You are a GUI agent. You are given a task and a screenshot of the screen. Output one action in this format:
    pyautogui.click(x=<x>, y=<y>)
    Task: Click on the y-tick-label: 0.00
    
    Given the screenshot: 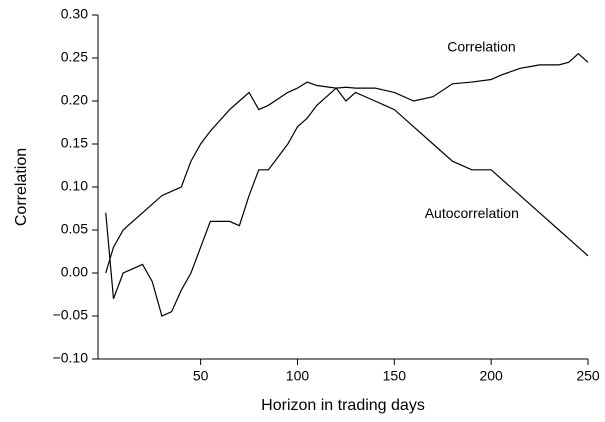 What is the action you would take?
    pyautogui.click(x=74, y=272)
    